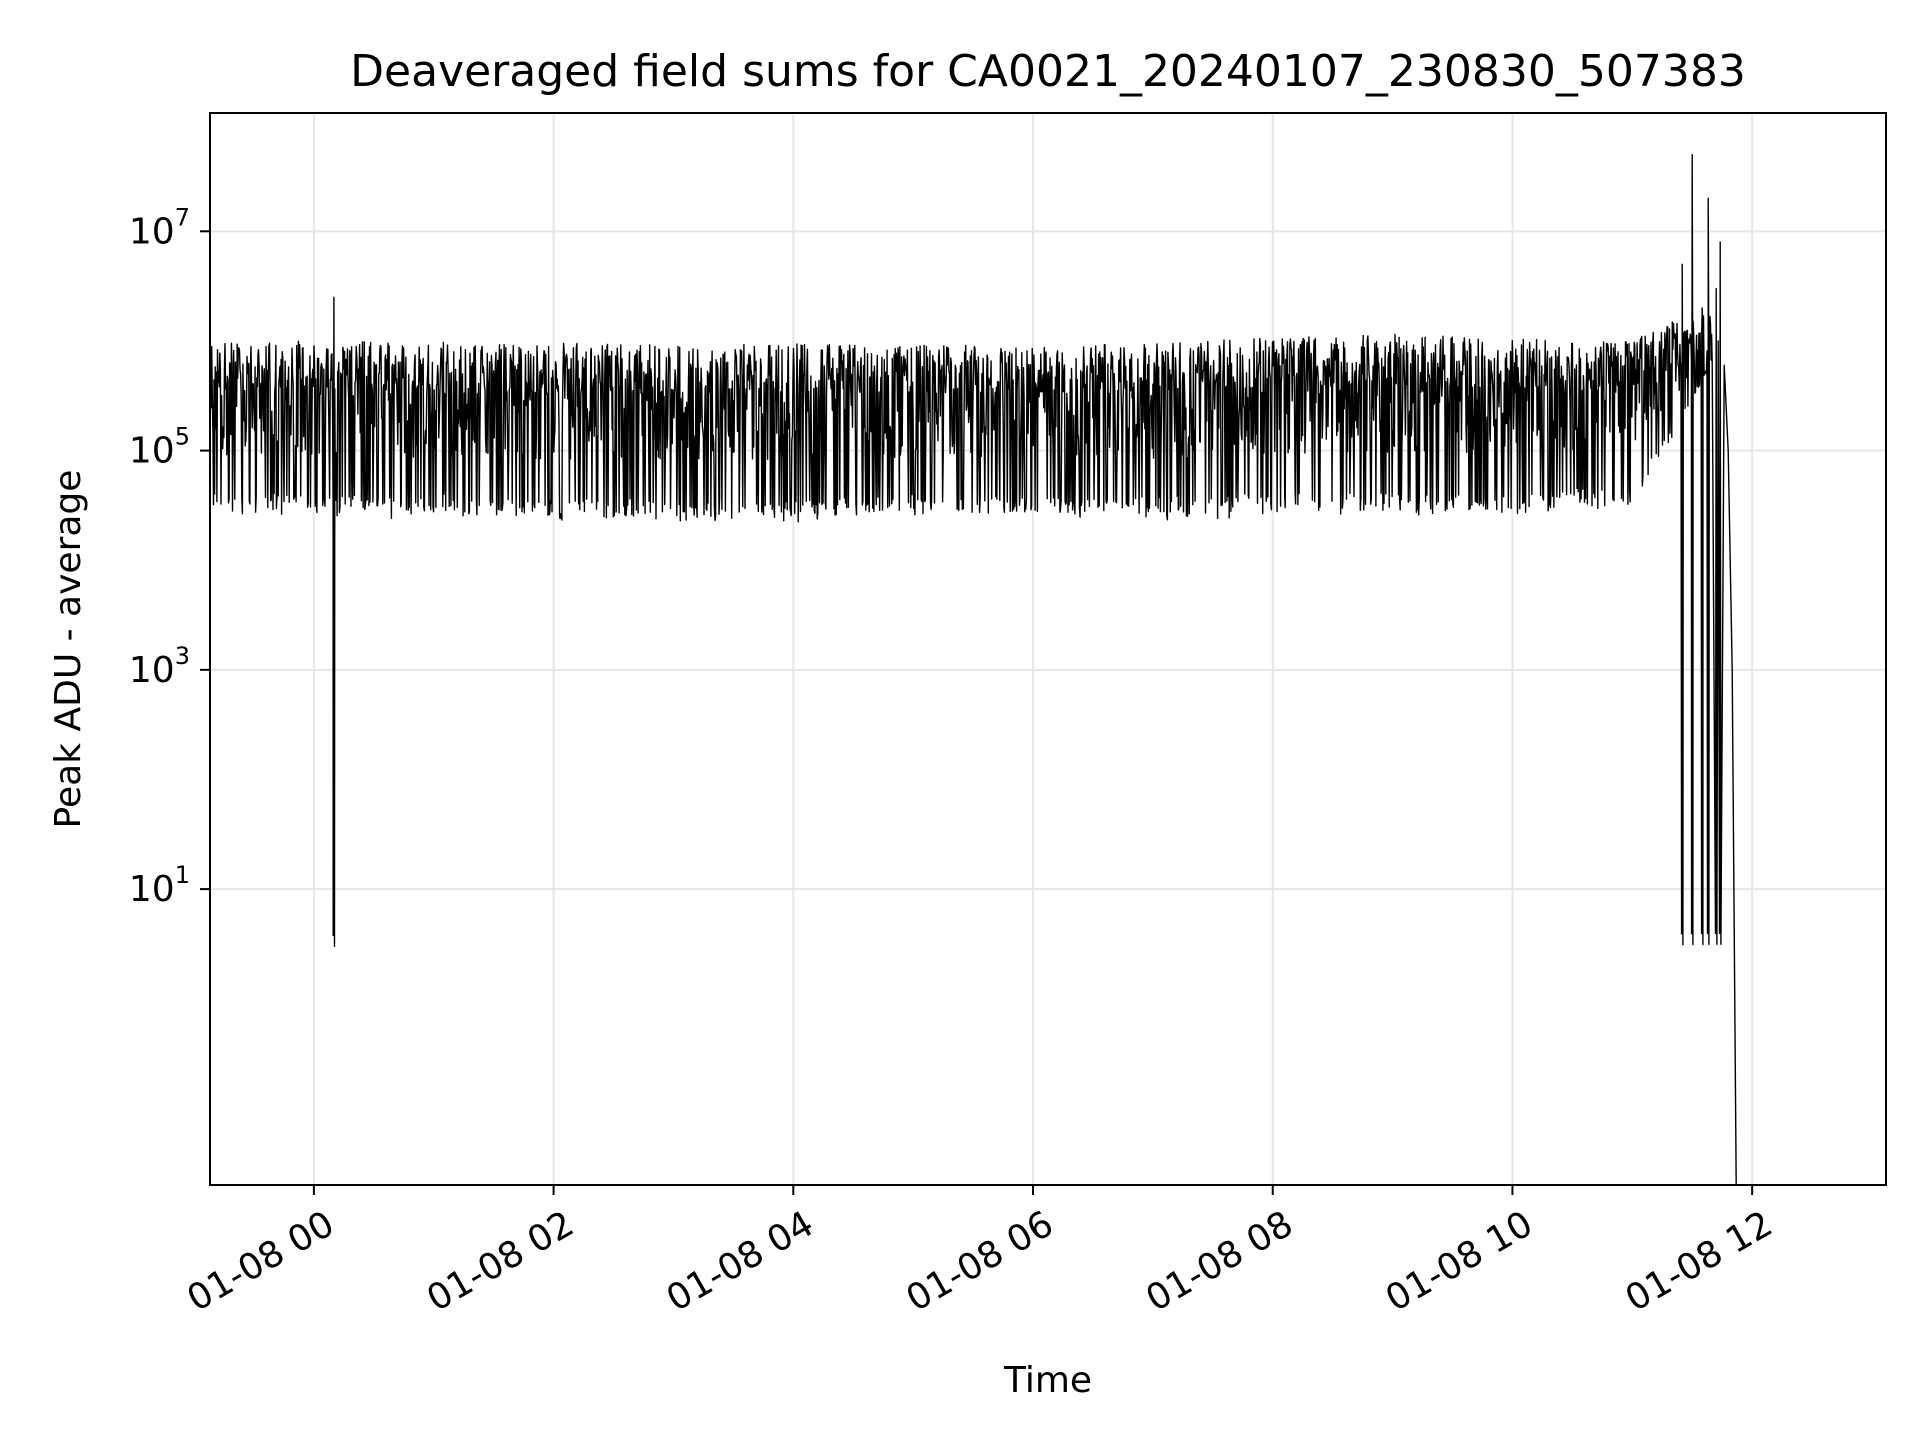 This screenshot has width=1920, height=1440. I want to click on y-tick-label: 10¹, so click(159, 885).